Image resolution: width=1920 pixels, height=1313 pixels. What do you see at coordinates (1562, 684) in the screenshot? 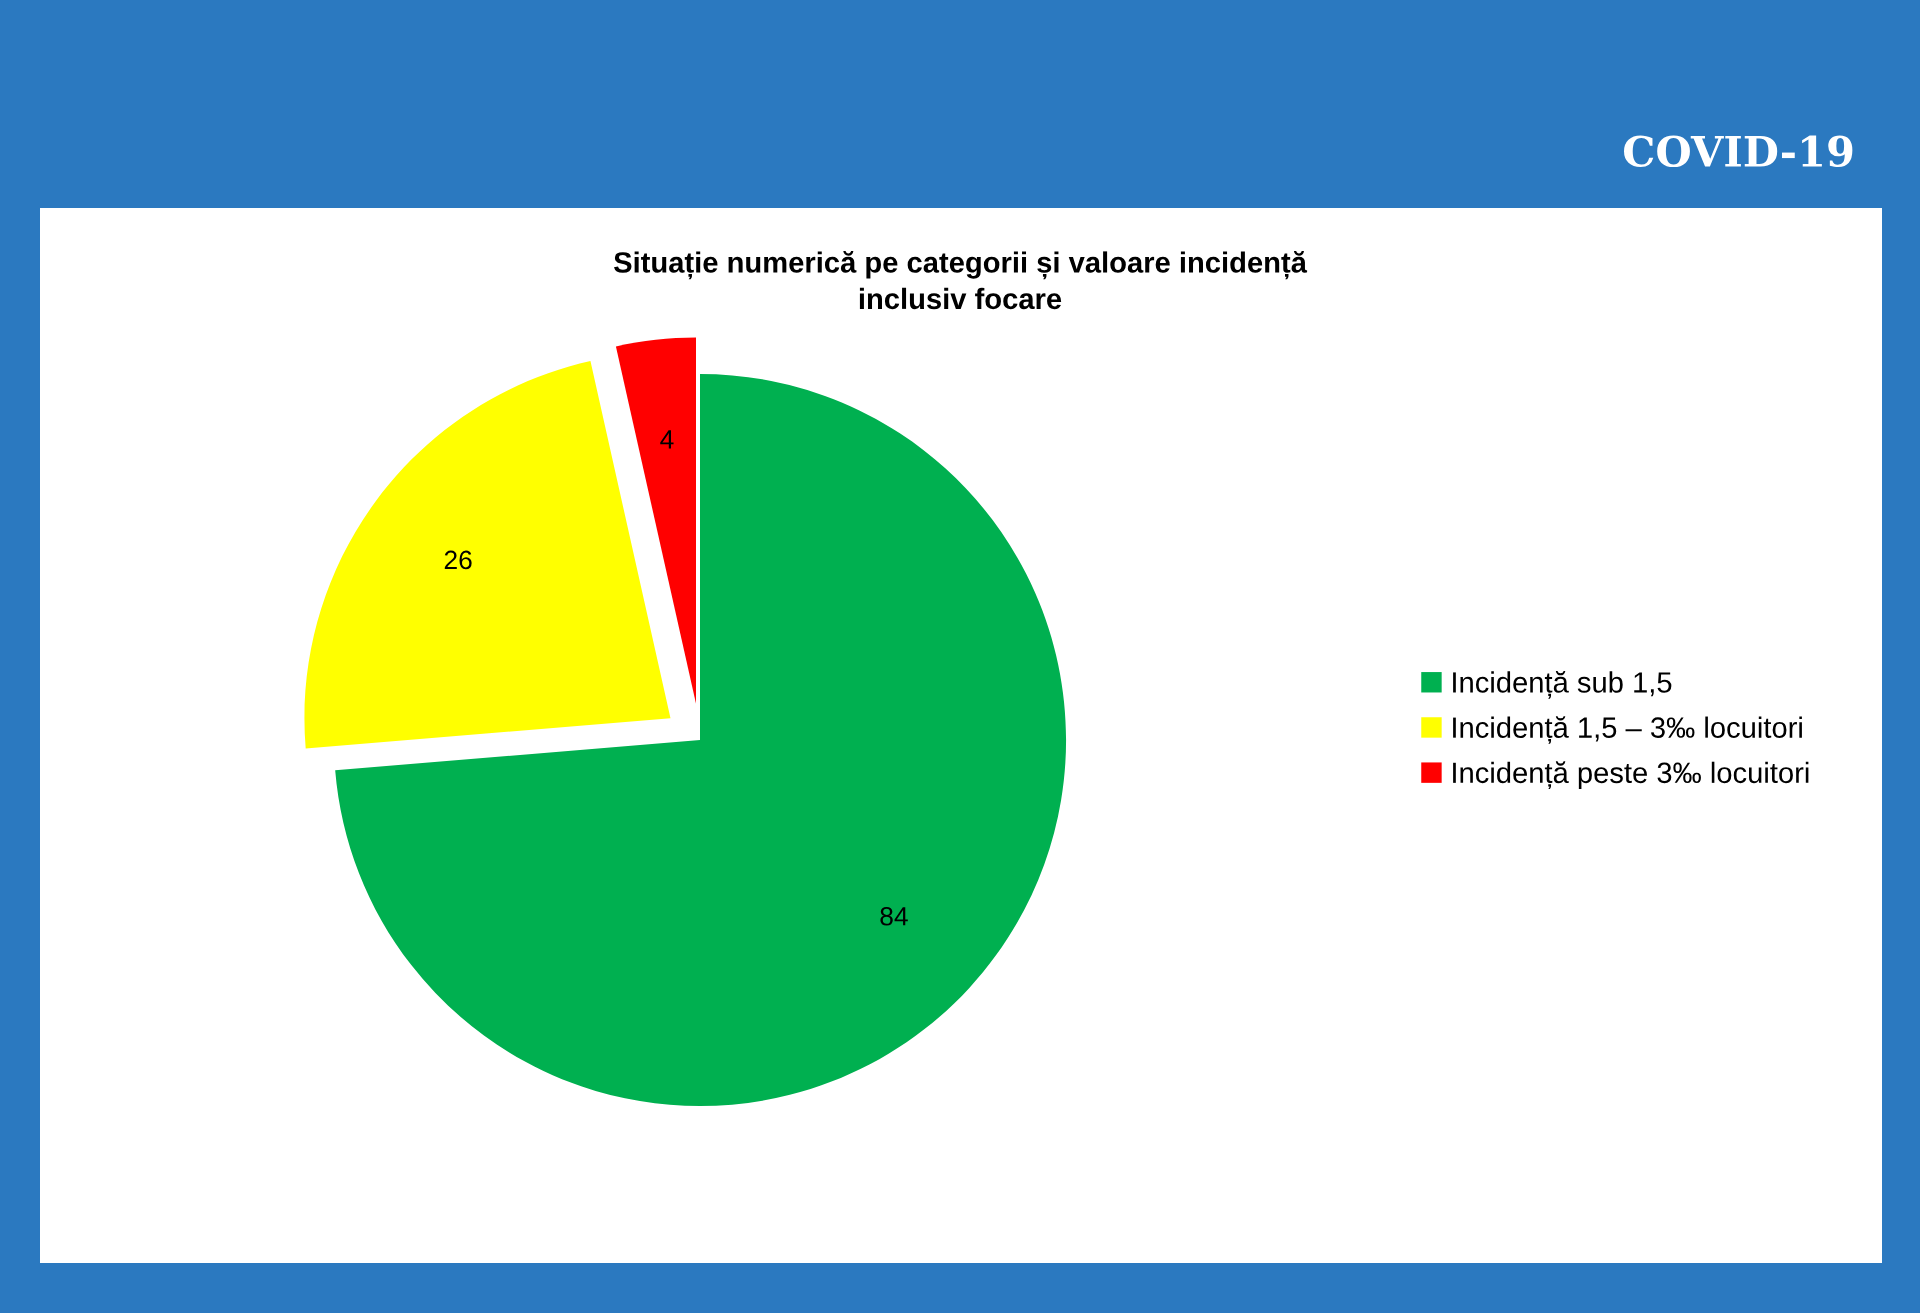
I see `legend-label: Incidență sub 1,5` at bounding box center [1562, 684].